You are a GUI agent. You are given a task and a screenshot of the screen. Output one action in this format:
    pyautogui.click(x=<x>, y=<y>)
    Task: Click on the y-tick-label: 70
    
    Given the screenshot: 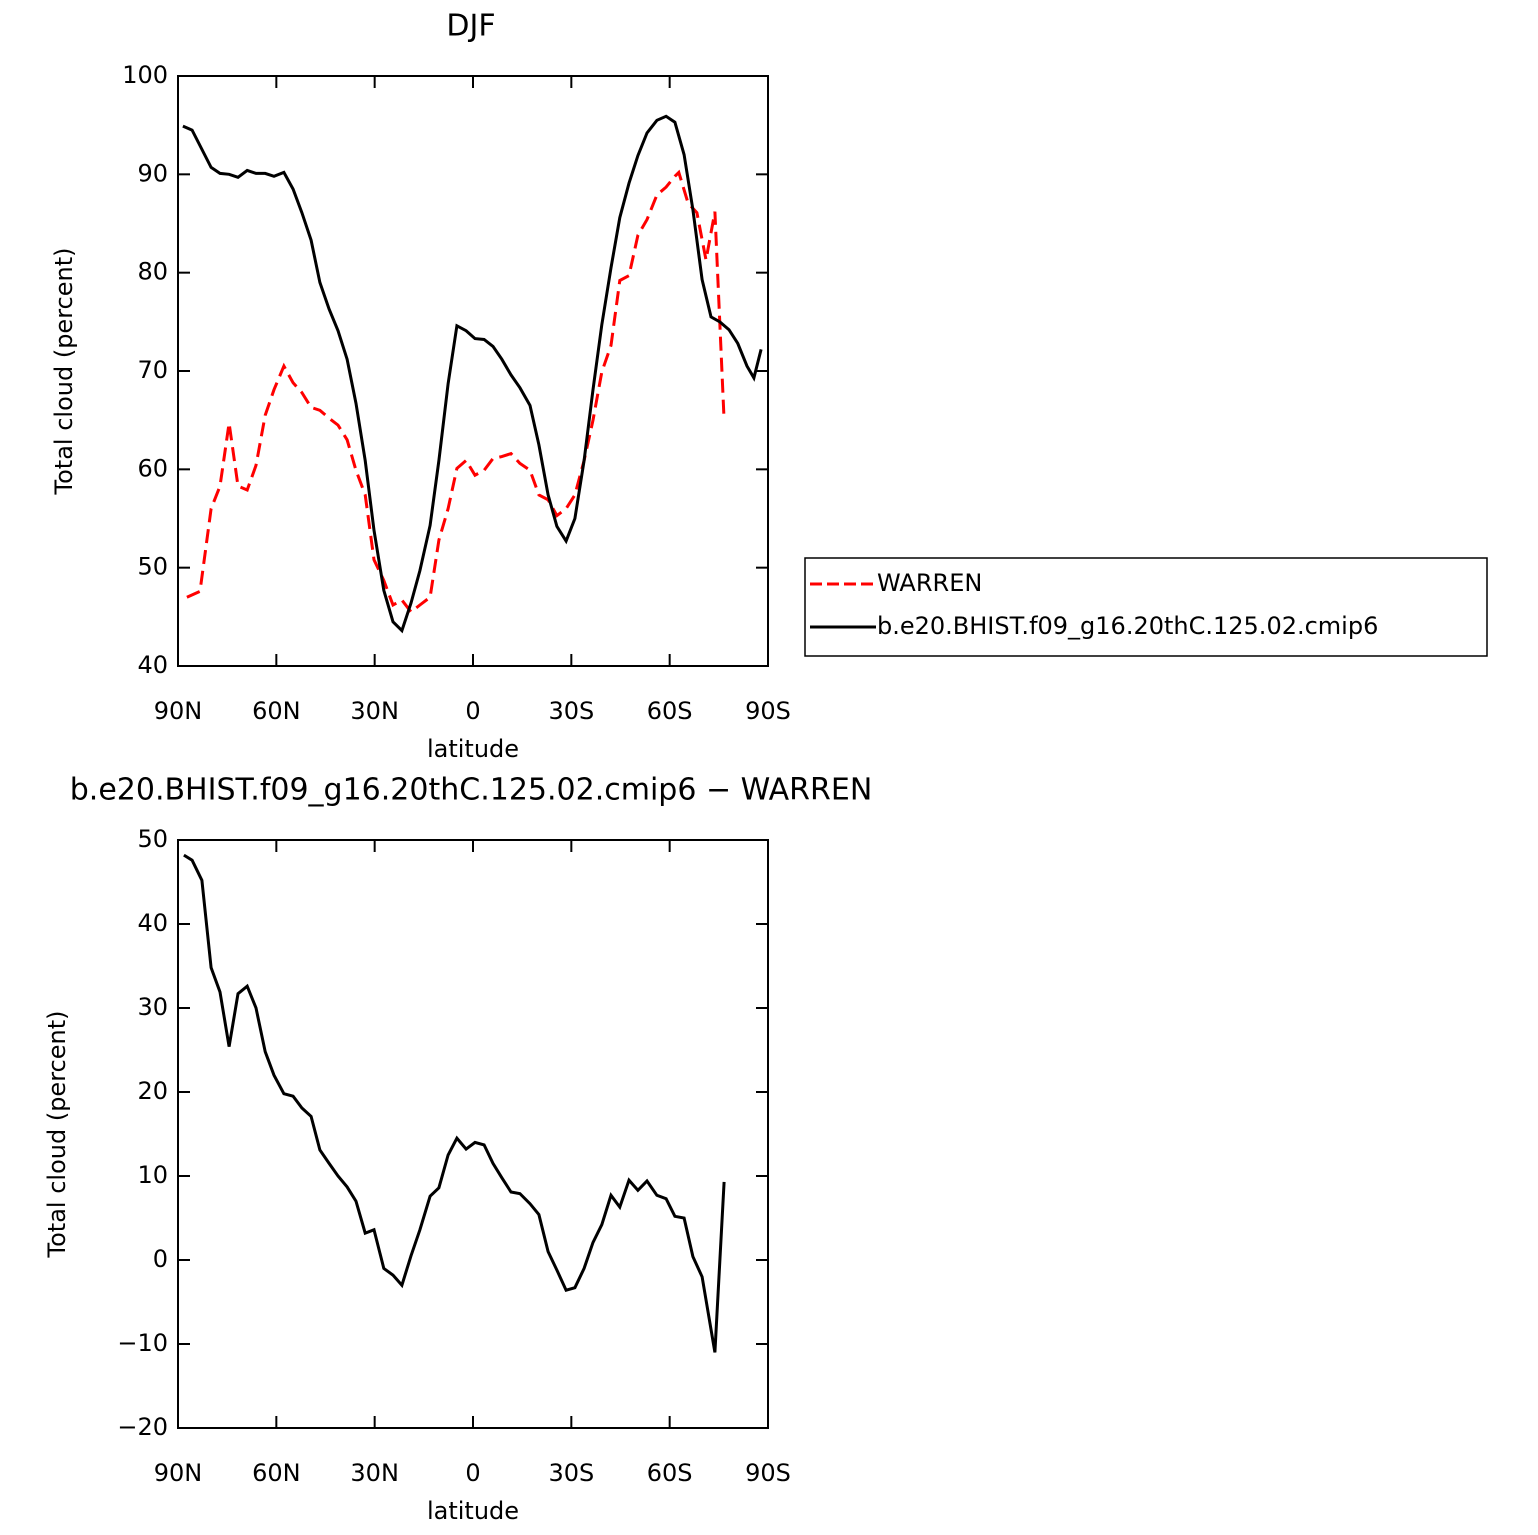 What is the action you would take?
    pyautogui.click(x=152, y=370)
    